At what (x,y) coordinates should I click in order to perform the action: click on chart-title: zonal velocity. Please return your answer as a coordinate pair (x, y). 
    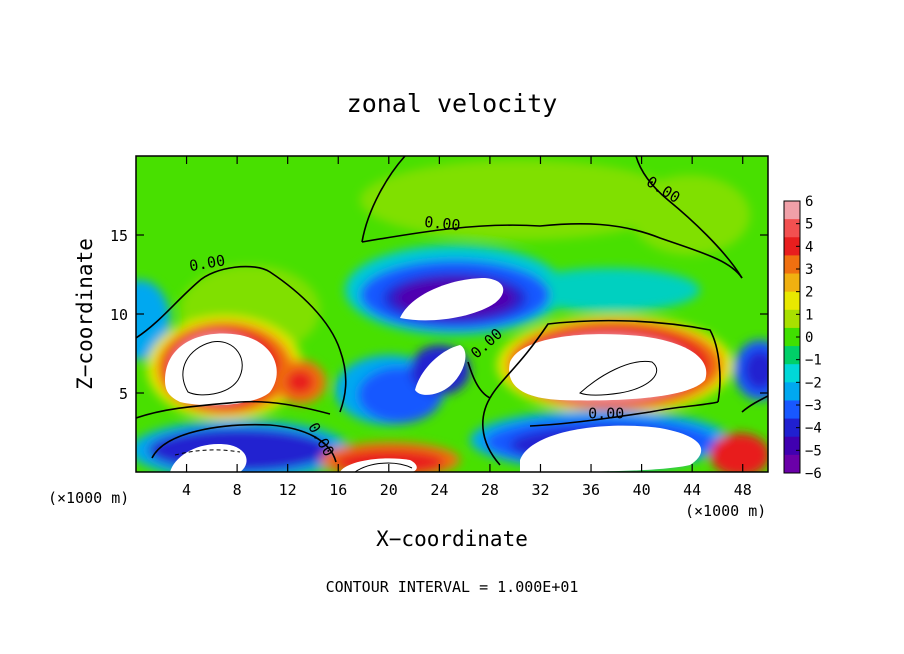
    Looking at the image, I should click on (452, 103).